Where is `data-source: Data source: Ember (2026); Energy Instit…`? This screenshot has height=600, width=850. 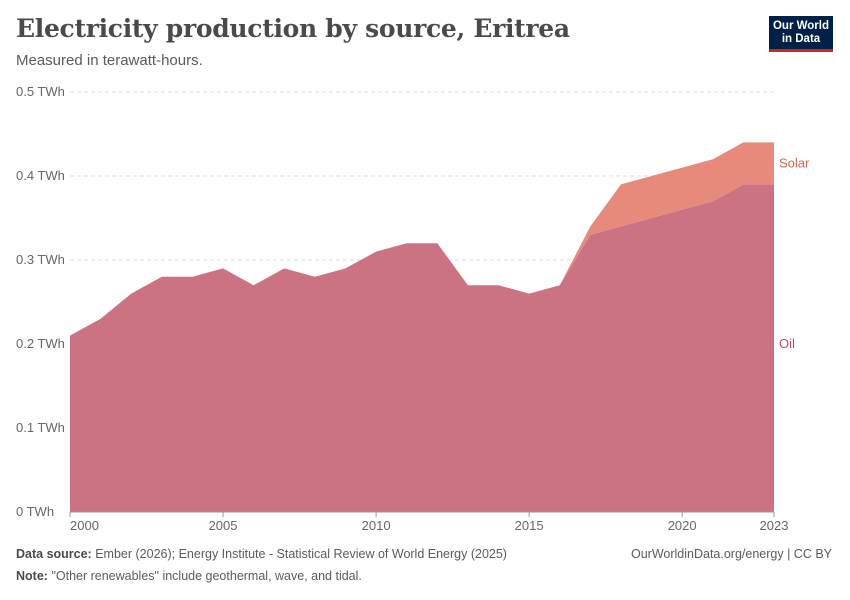 data-source: Data source: Ember (2026); Energy Instit… is located at coordinates (261, 554).